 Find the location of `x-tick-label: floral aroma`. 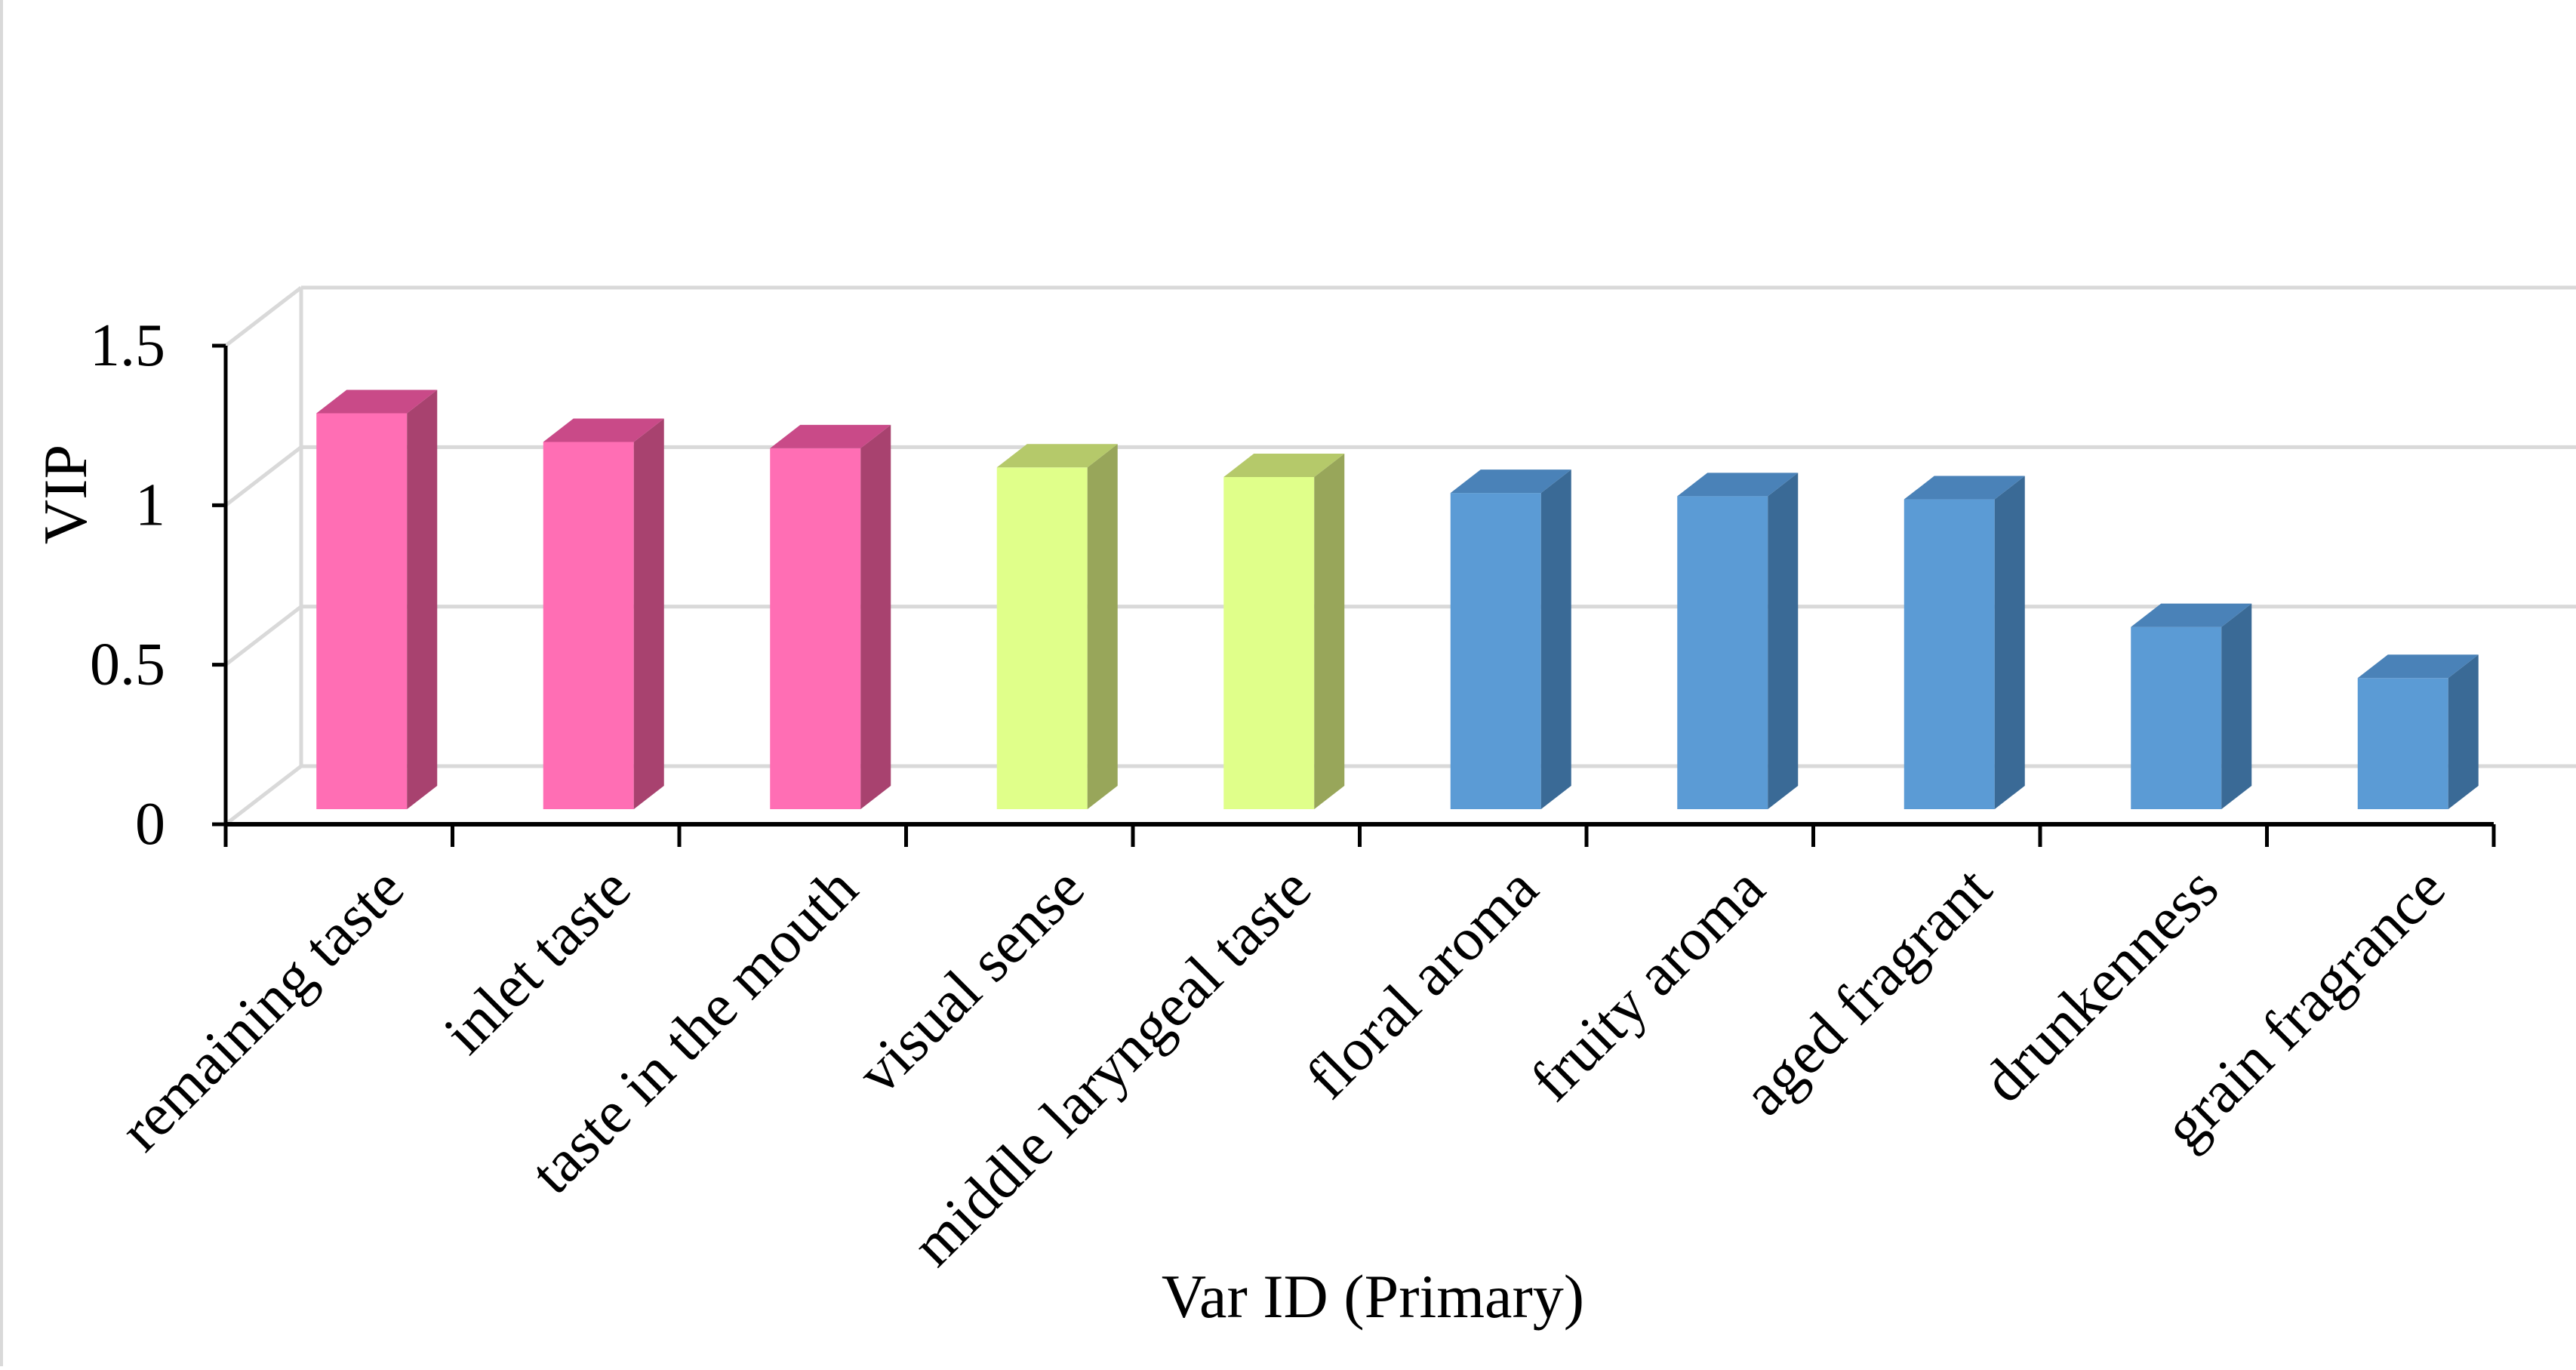

x-tick-label: floral aroma is located at coordinates (1422, 983).